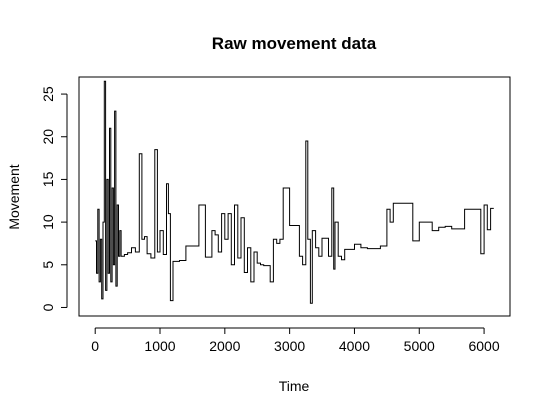 Image resolution: width=550 pixels, height=415 pixels. I want to click on chart-title: Raw movement data, so click(294, 43).